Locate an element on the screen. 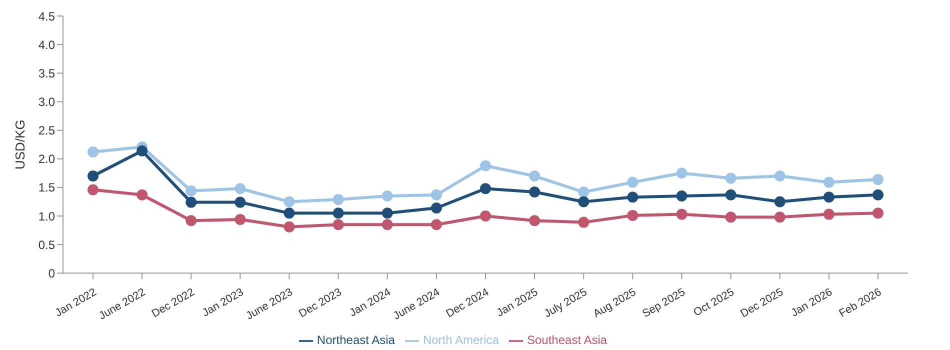 The width and height of the screenshot is (950, 350). legend-label: Southeast Asia is located at coordinates (567, 340).